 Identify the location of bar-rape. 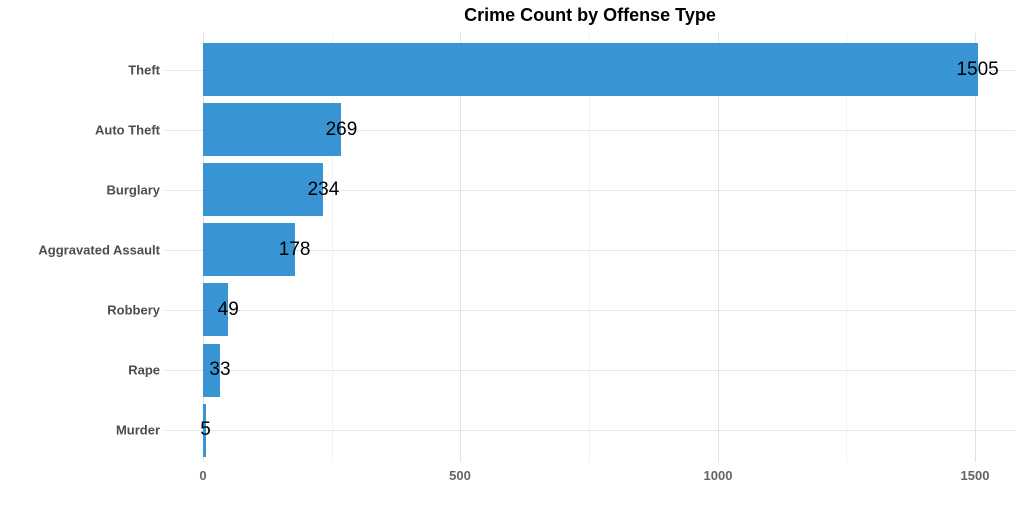
(211, 370).